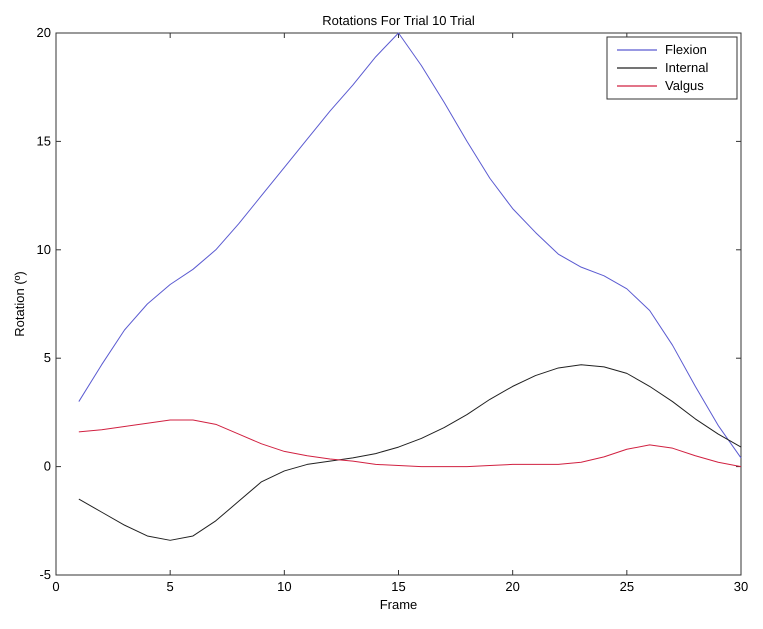 This screenshot has height=629, width=763. Describe the element at coordinates (512, 586) in the screenshot. I see `x-tick-label: 20` at that location.